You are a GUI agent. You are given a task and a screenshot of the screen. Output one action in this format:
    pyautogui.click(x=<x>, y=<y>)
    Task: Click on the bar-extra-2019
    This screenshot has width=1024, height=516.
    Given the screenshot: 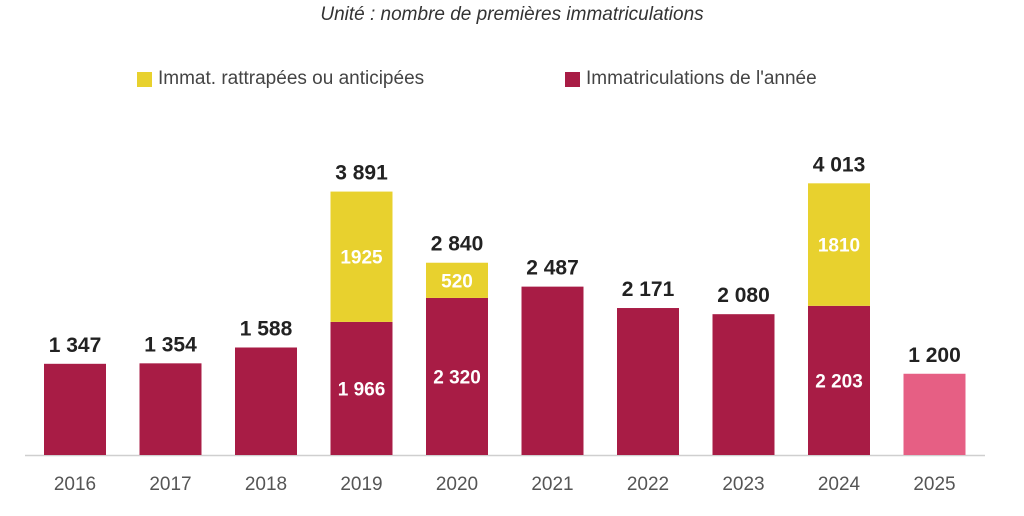 What is the action you would take?
    pyautogui.click(x=361, y=256)
    